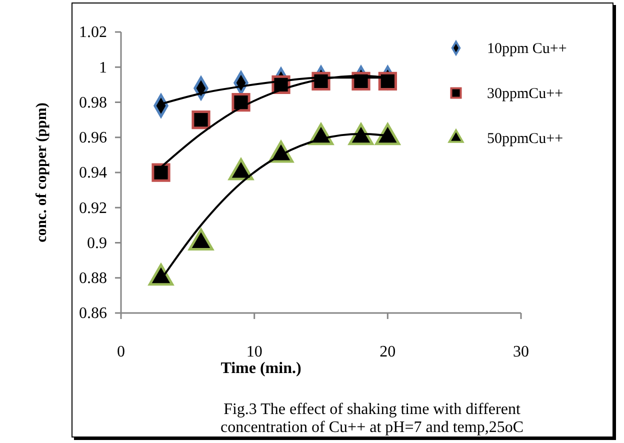 This screenshot has height=443, width=624. What do you see at coordinates (93, 278) in the screenshot?
I see `y-tick-label: 0.88` at bounding box center [93, 278].